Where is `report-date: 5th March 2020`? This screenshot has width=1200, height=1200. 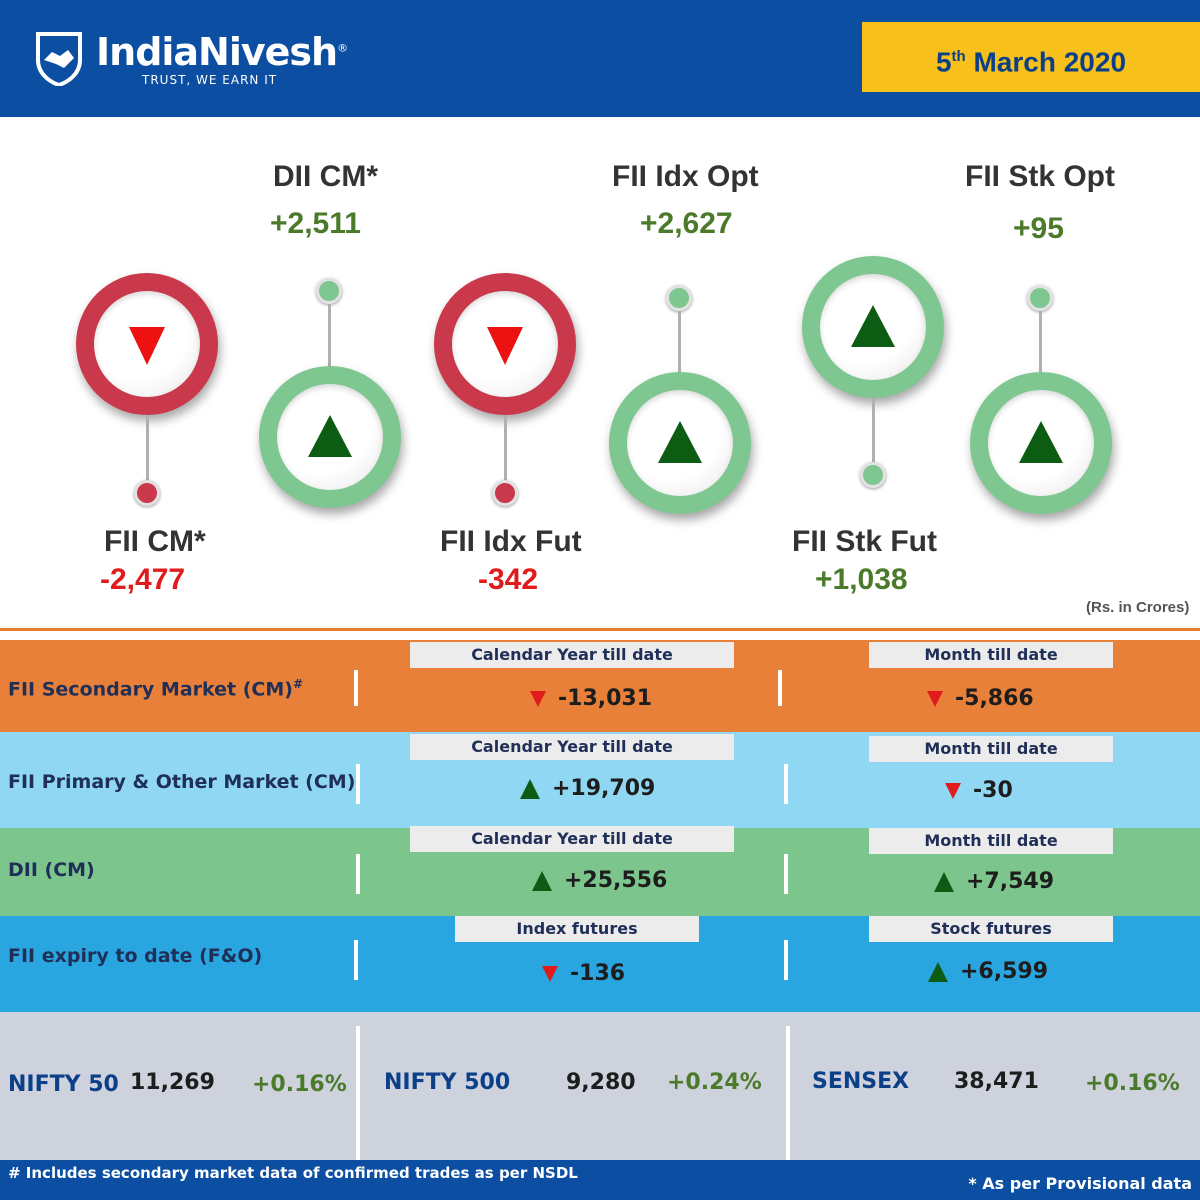 report-date: 5th March 2020 is located at coordinates (1031, 57).